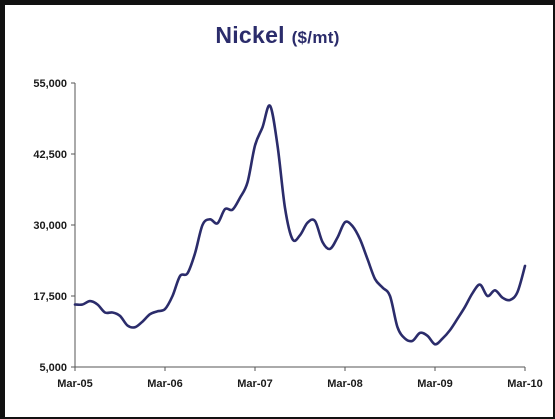 This screenshot has height=419, width=555. What do you see at coordinates (50, 84) in the screenshot?
I see `y-tick-label: 55,000` at bounding box center [50, 84].